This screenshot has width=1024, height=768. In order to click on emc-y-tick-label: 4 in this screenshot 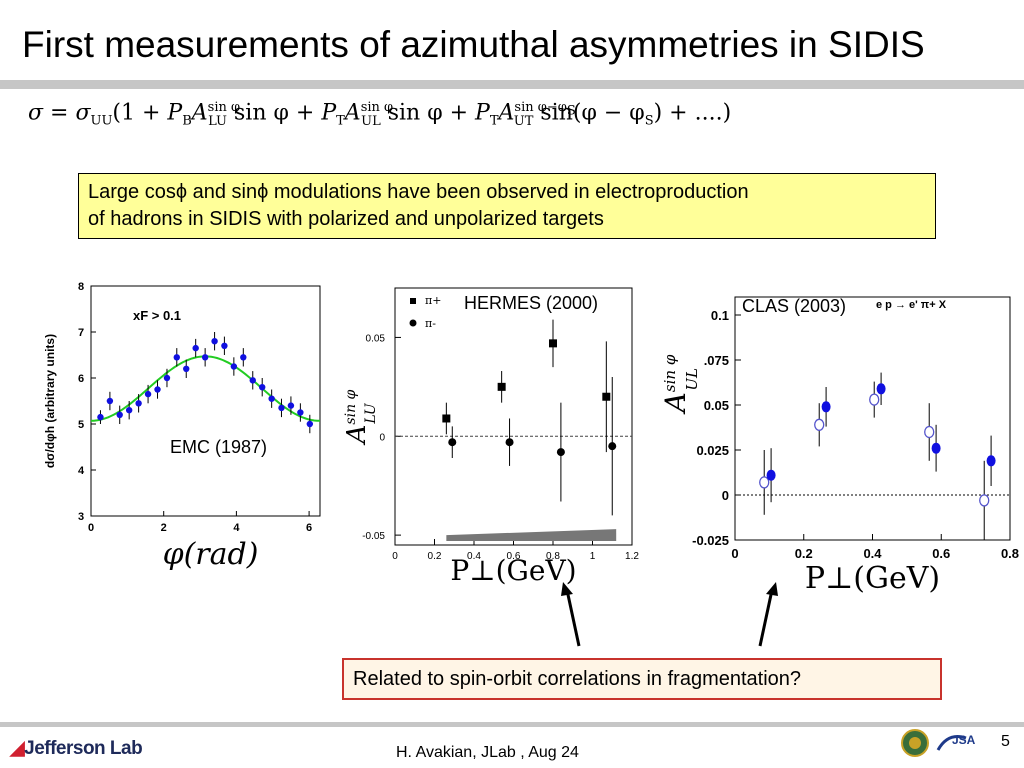, I will do `click(81, 471)`.